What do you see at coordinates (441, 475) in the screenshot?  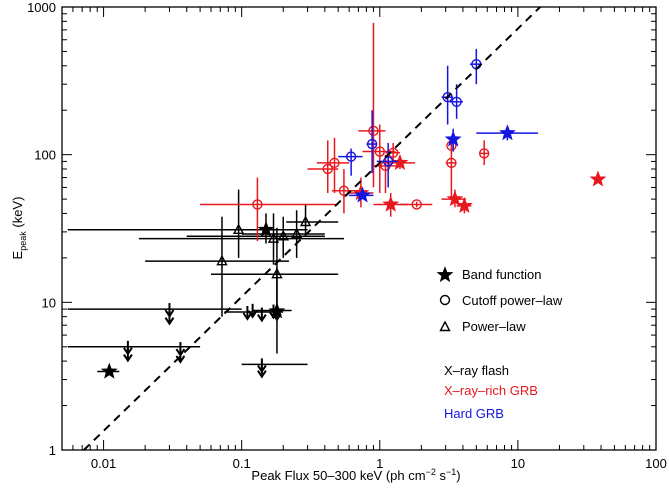 I see `x-axis-label-mid: s` at bounding box center [441, 475].